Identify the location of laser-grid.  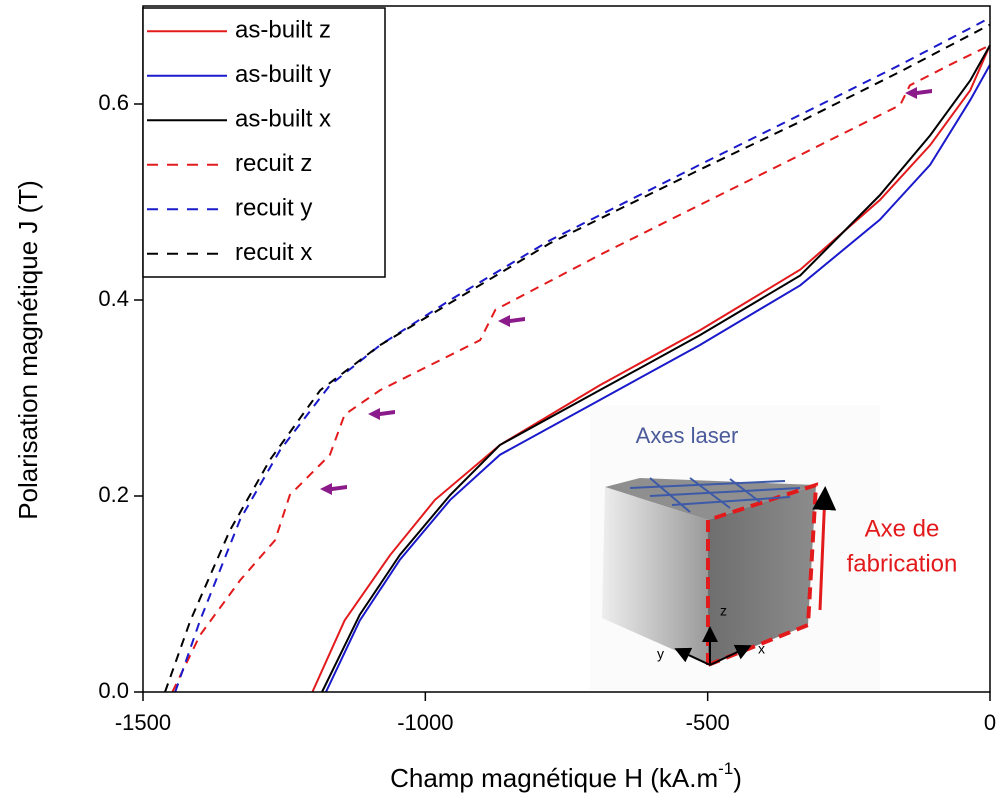
(715, 495).